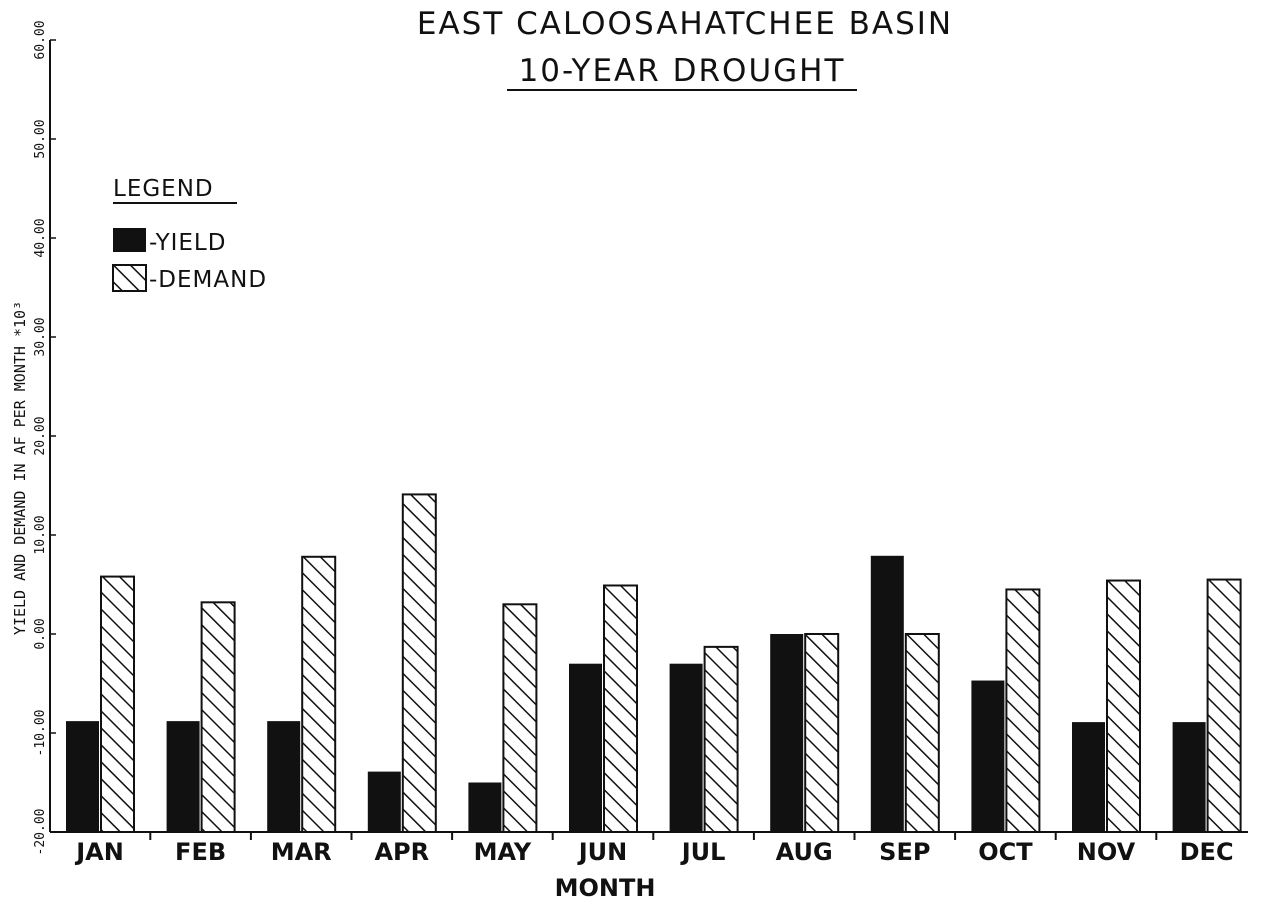 The width and height of the screenshot is (1261, 901). What do you see at coordinates (40, 39) in the screenshot?
I see `y-tick-label: 60.00` at bounding box center [40, 39].